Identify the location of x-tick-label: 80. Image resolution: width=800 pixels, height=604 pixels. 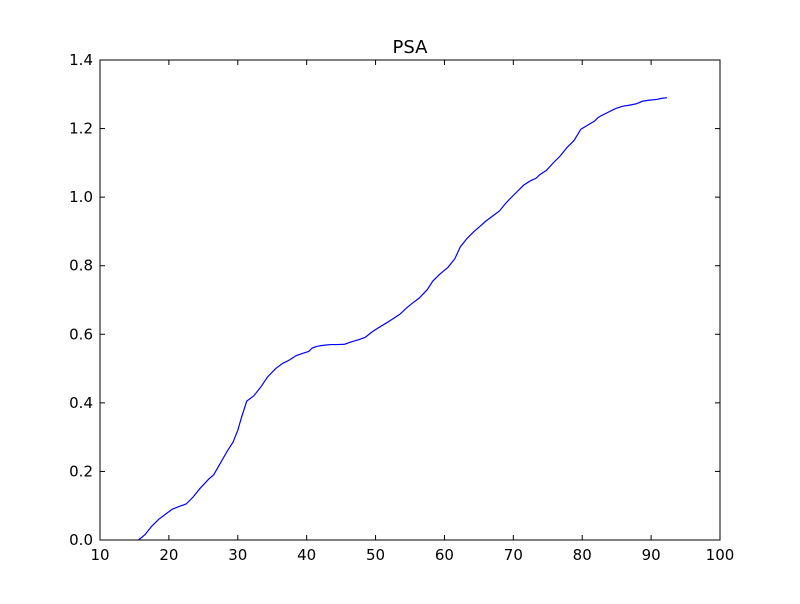
(582, 555).